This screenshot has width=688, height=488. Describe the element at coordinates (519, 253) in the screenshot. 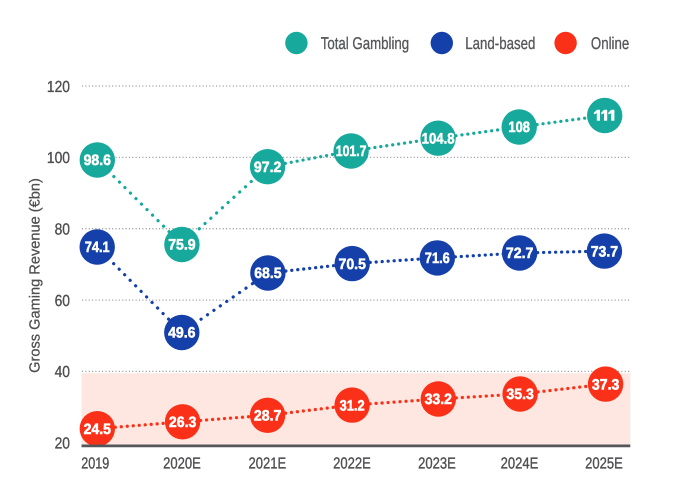

I see `svg-text: 72.7` at that location.